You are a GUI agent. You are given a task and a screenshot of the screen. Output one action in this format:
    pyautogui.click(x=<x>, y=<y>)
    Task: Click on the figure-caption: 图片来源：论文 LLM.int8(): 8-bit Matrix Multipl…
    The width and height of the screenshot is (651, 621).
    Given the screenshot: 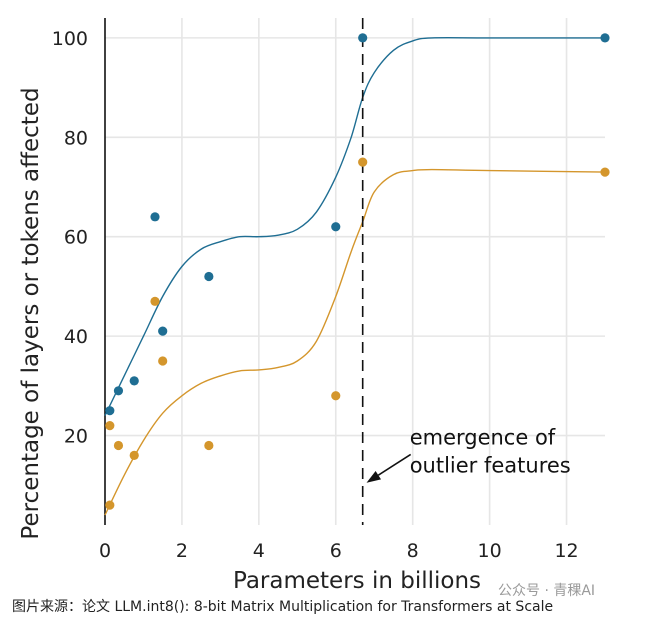 What is the action you would take?
    pyautogui.click(x=283, y=607)
    